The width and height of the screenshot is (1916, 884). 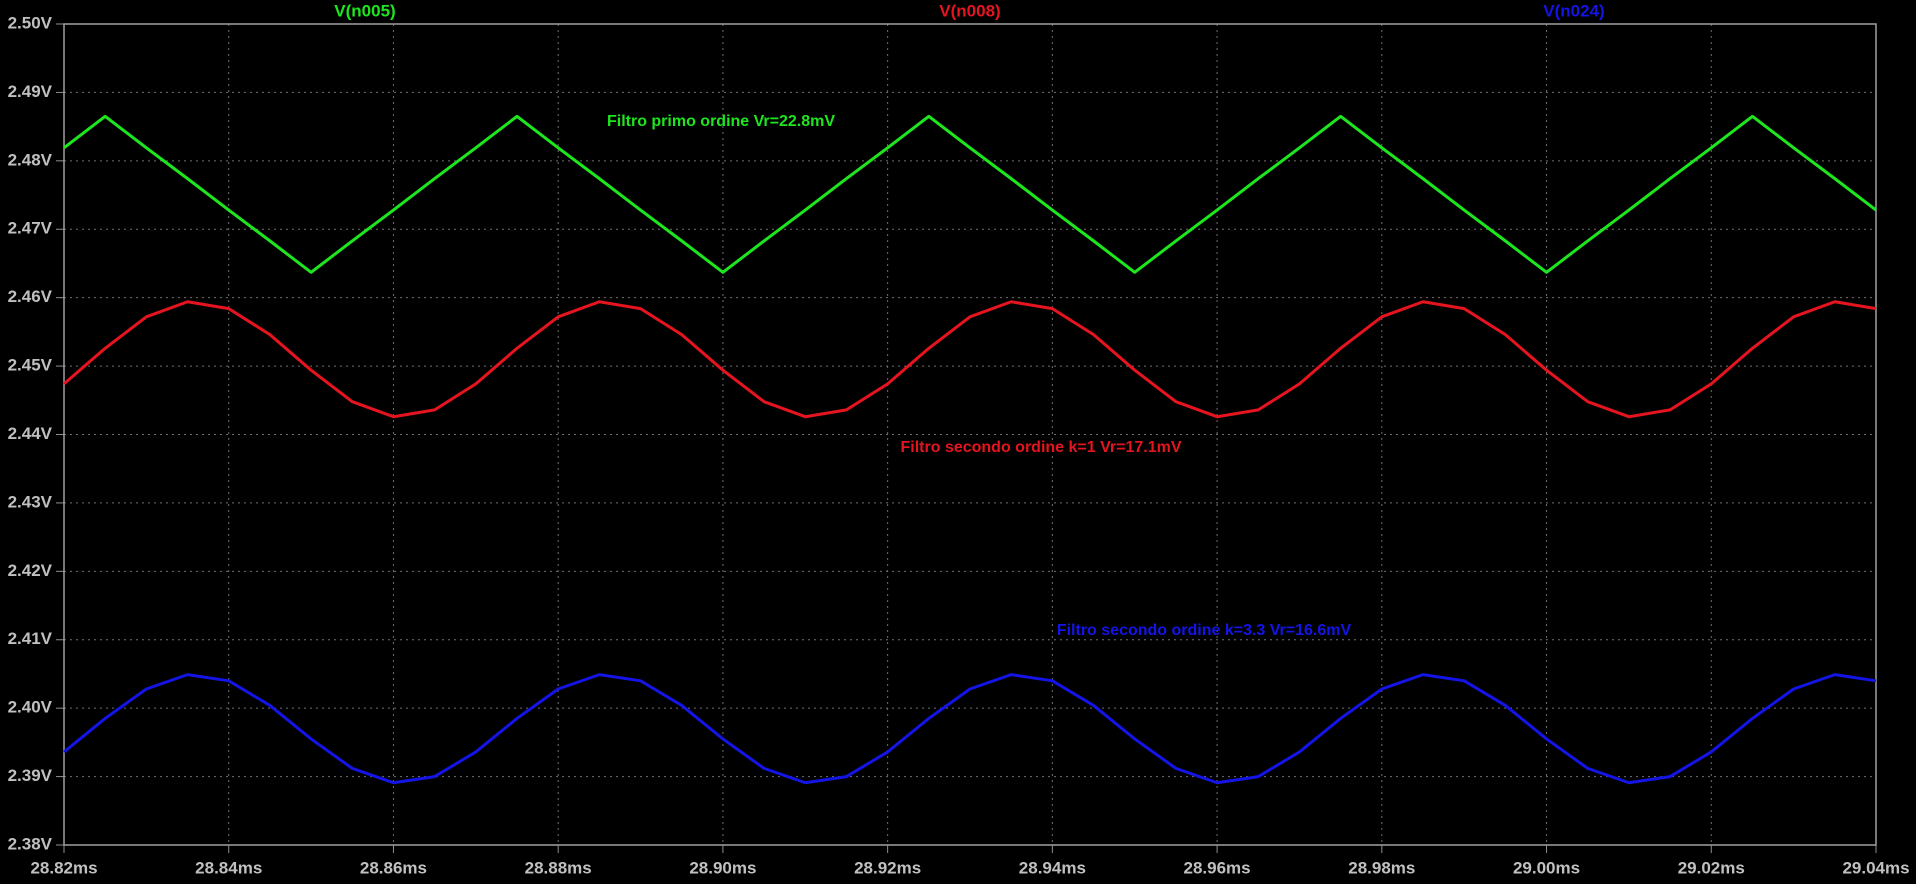 What do you see at coordinates (1573, 10) in the screenshot?
I see `legend-entry: V(n024)` at bounding box center [1573, 10].